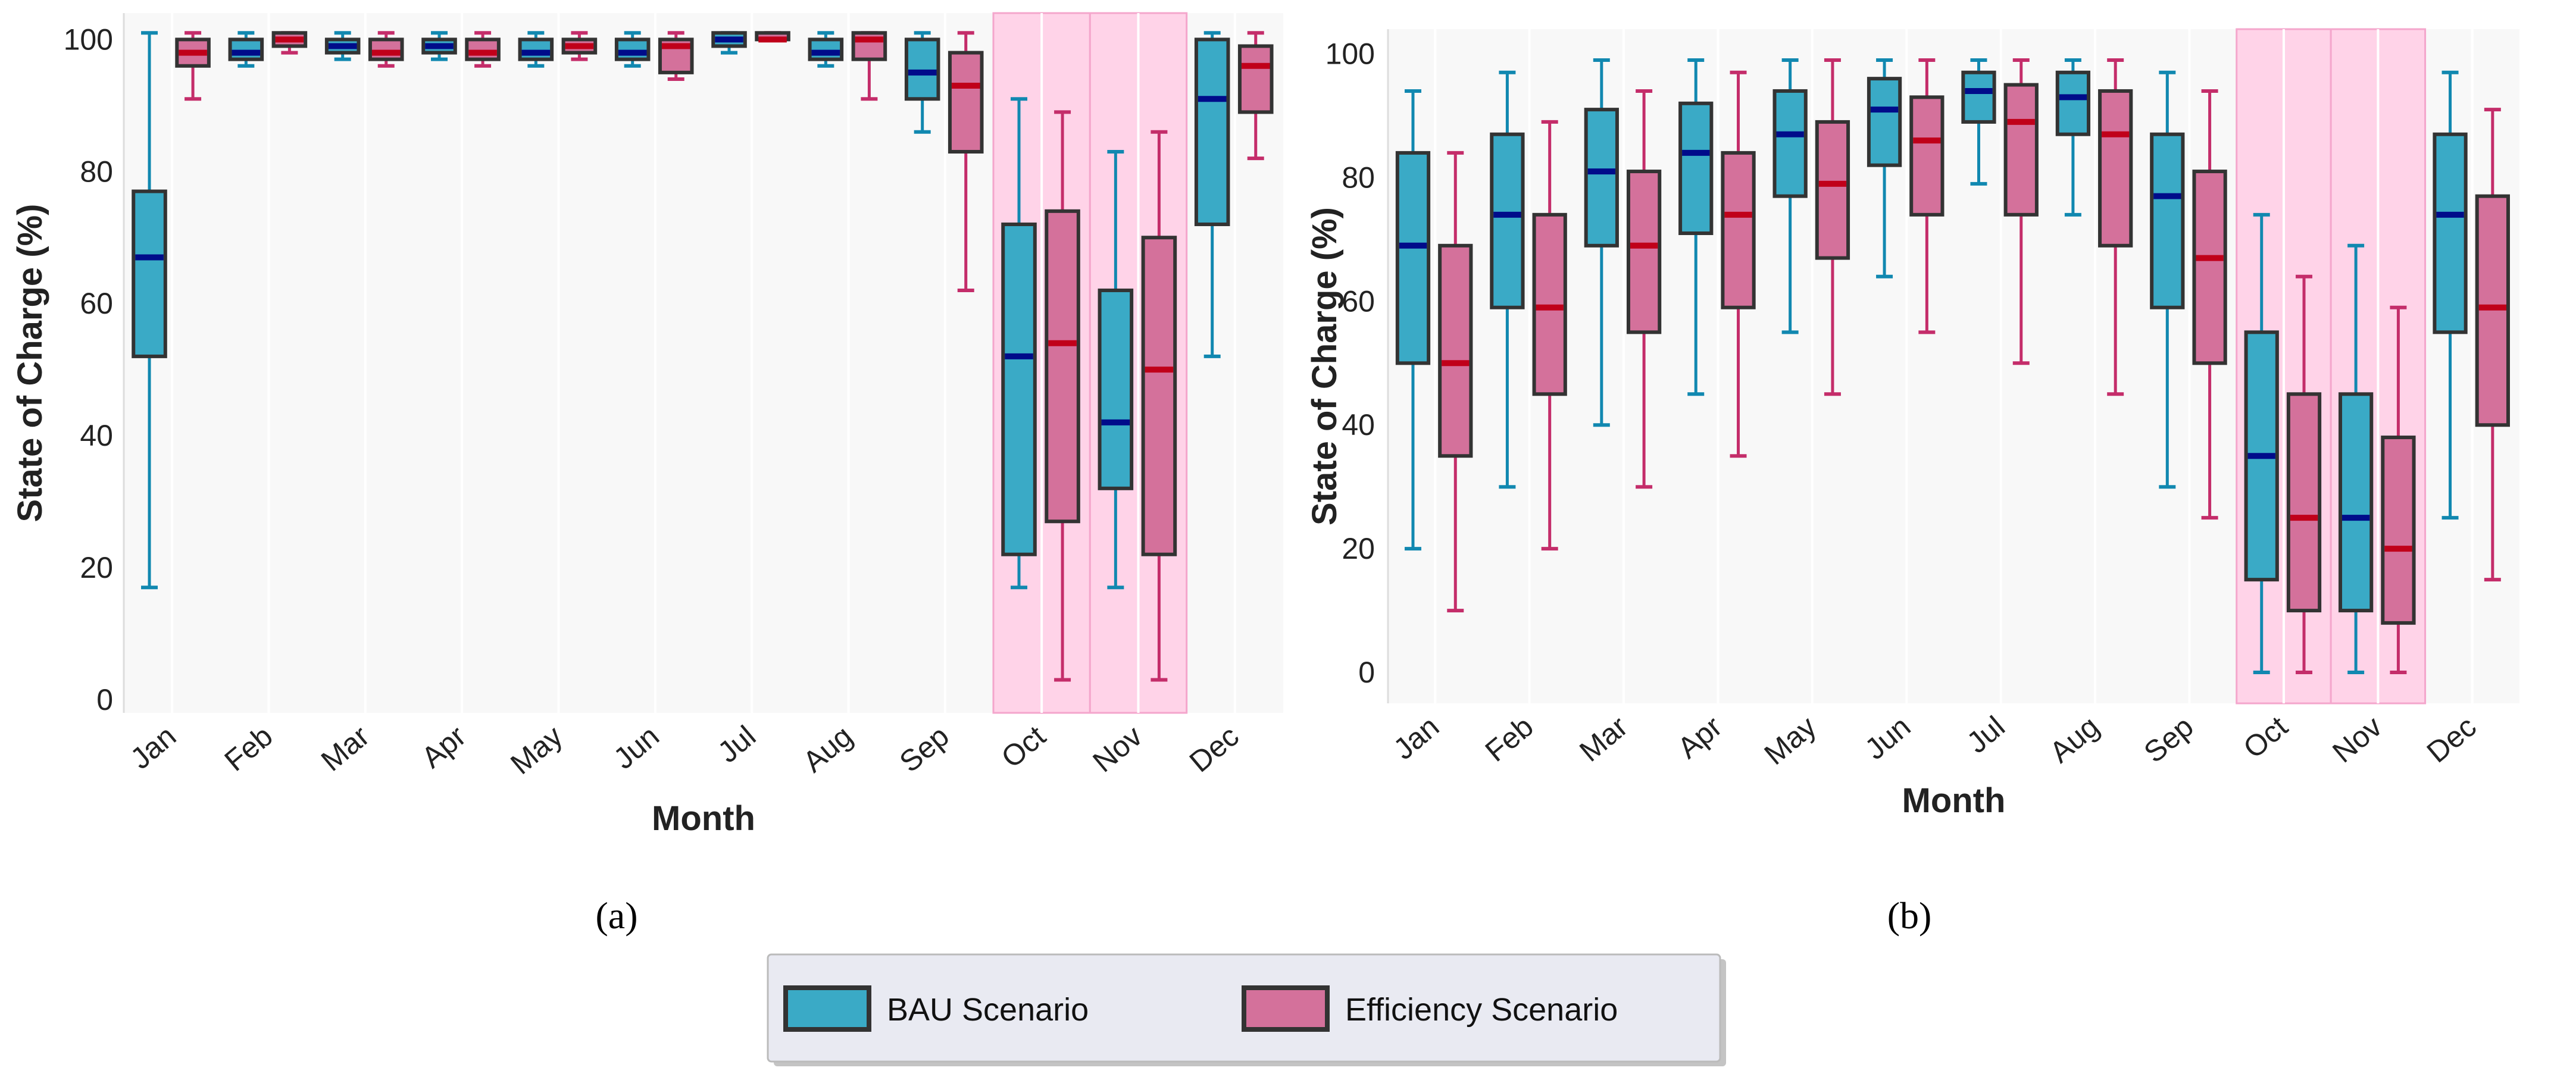 The height and width of the screenshot is (1080, 2576). What do you see at coordinates (2021, 150) in the screenshot?
I see `box-efficiency-jul` at bounding box center [2021, 150].